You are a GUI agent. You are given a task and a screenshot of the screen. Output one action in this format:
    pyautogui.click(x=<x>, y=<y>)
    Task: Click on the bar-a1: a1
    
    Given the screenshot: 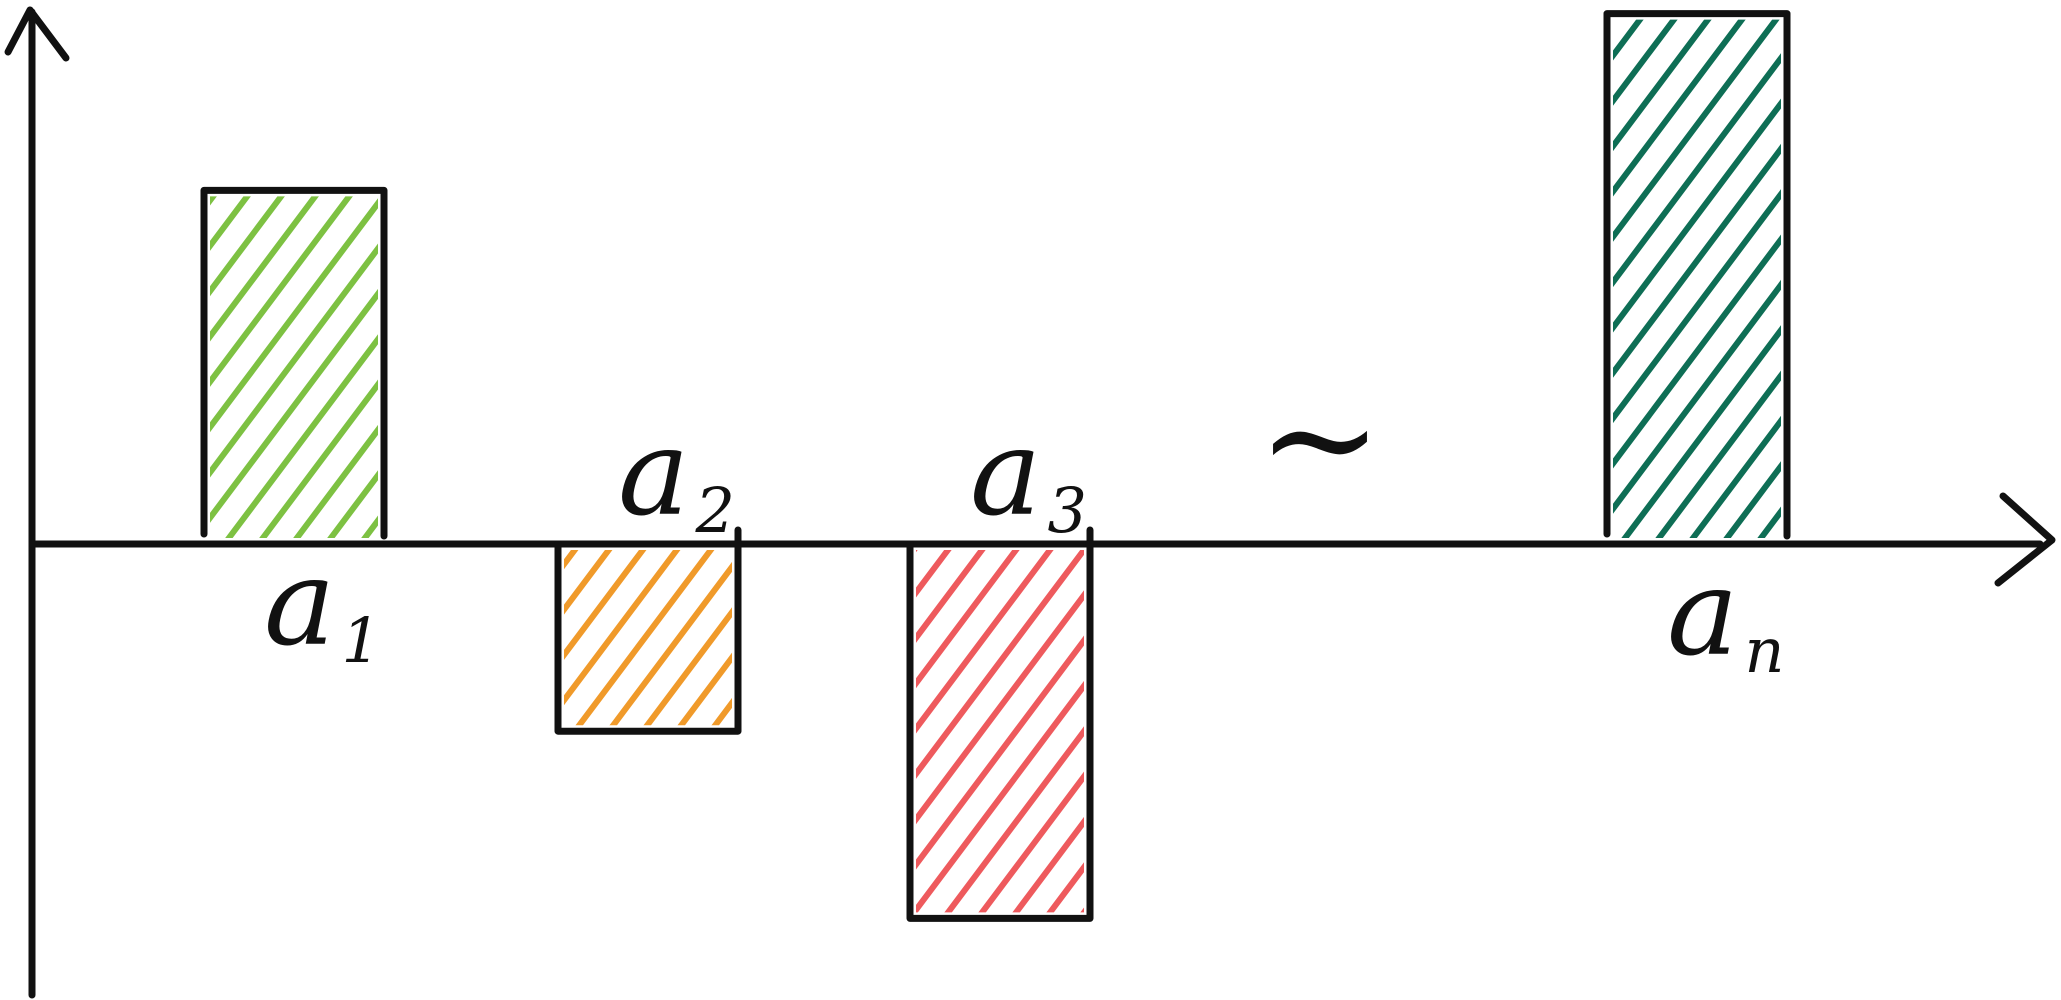 What is the action you would take?
    pyautogui.click(x=294, y=431)
    